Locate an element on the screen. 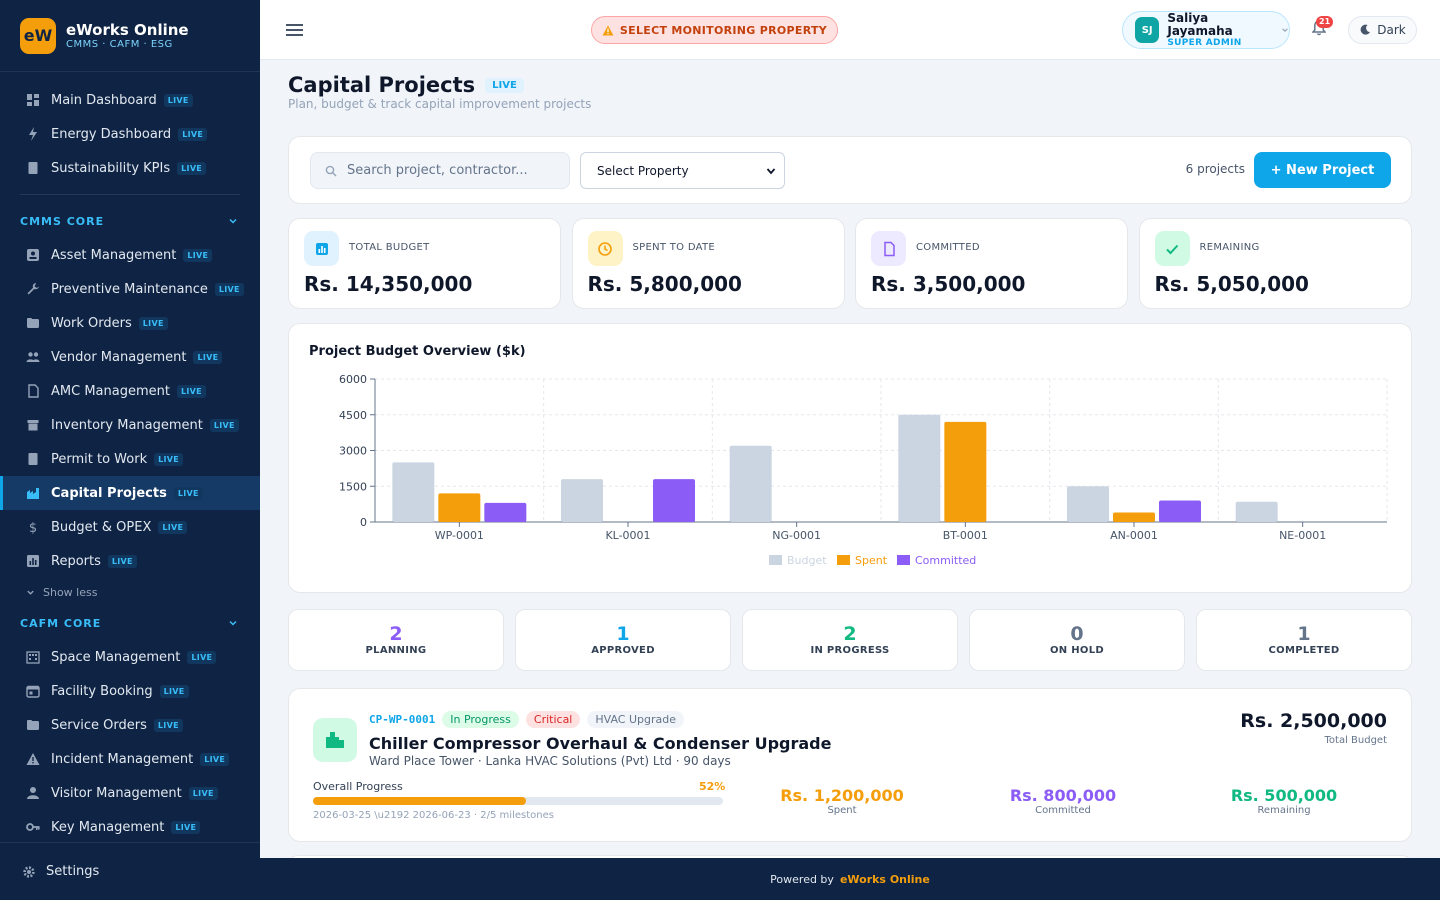  x-tick-label: KL-0001 is located at coordinates (627, 535).